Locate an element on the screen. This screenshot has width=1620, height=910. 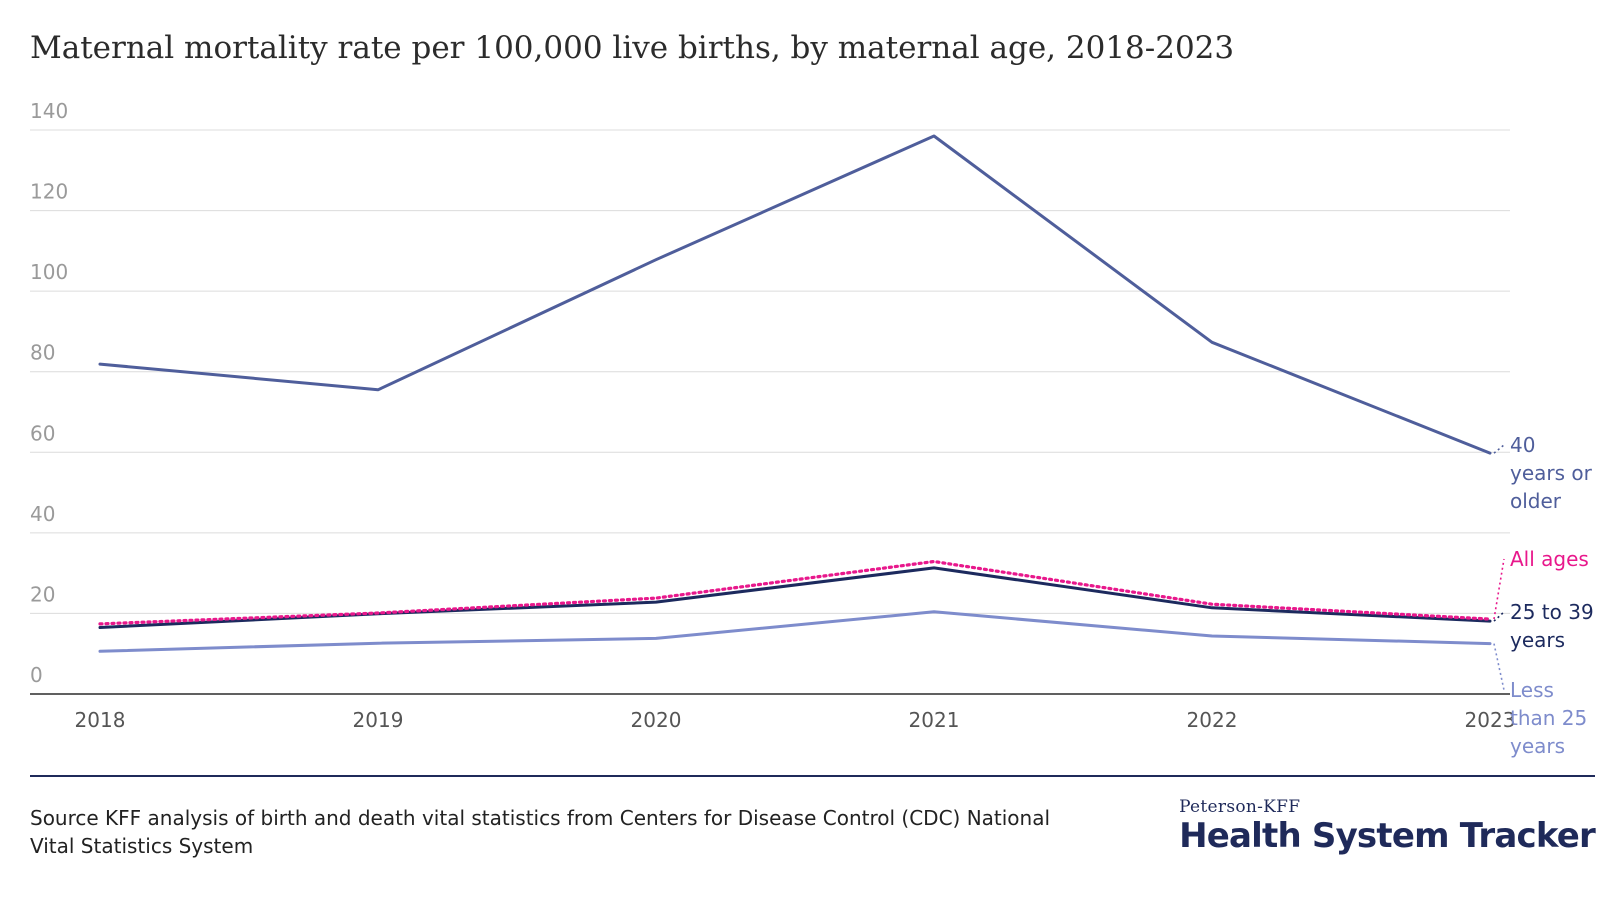
series-label-line: 25 to 39 is located at coordinates (1552, 612).